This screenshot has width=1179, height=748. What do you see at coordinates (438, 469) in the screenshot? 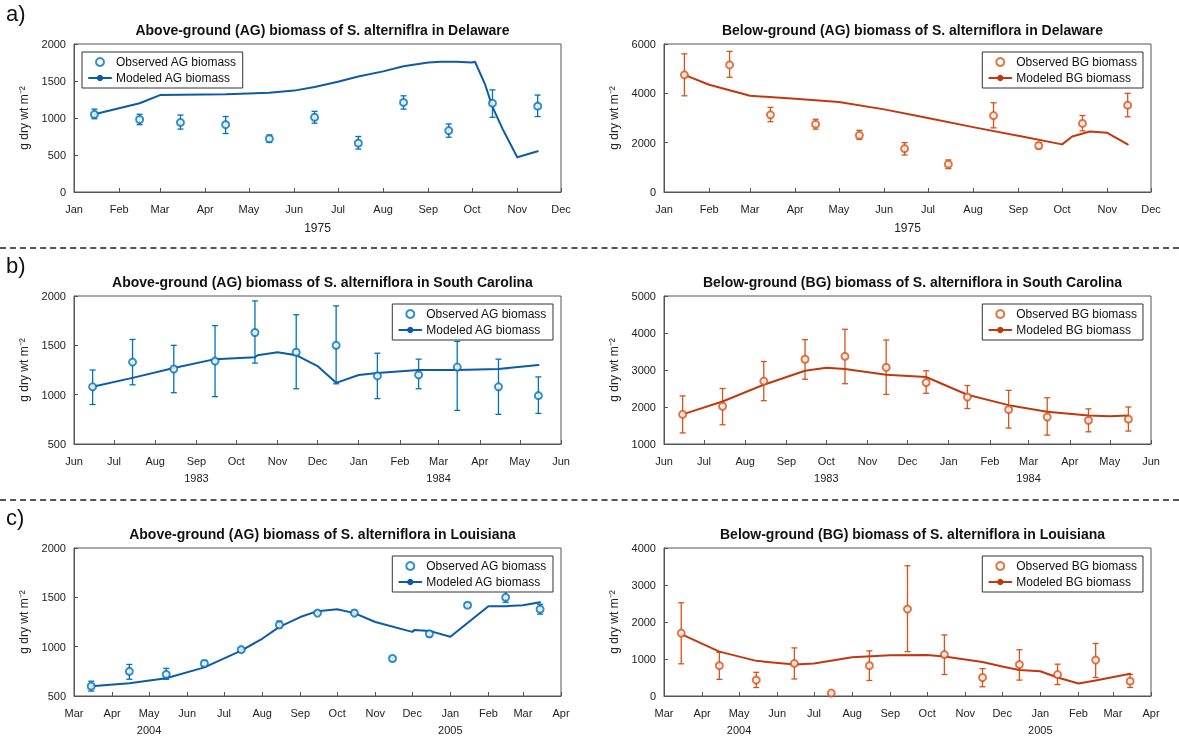
I see `x-tick-label: Mar 1984` at bounding box center [438, 469].